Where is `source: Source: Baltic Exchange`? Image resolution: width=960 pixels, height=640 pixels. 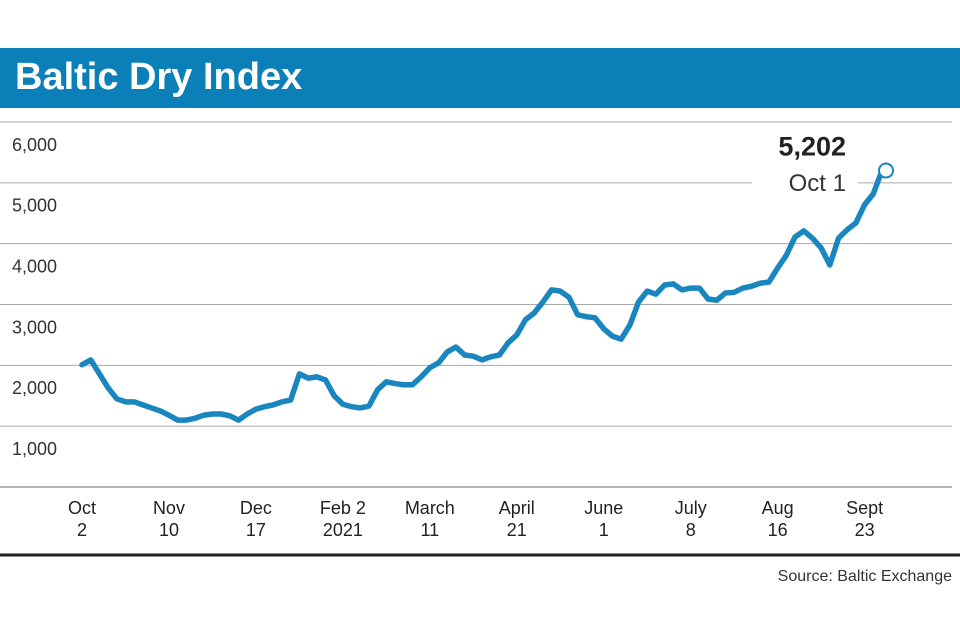 source: Source: Baltic Exchange is located at coordinates (865, 576).